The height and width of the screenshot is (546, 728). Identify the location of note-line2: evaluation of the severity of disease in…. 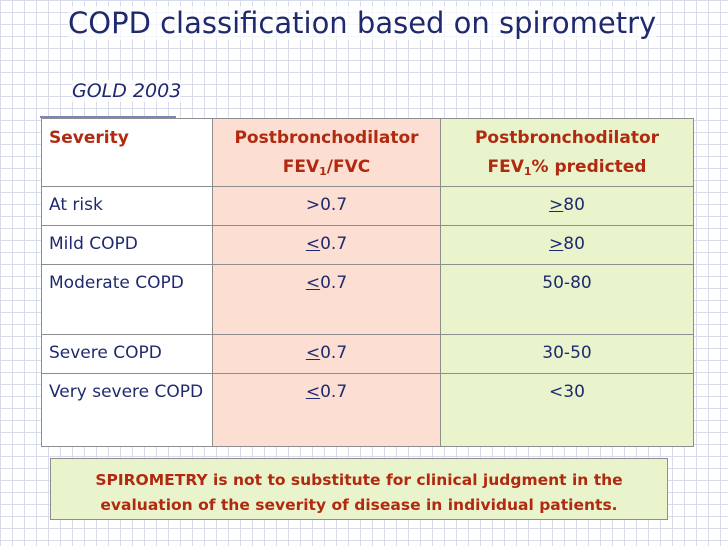
(359, 505).